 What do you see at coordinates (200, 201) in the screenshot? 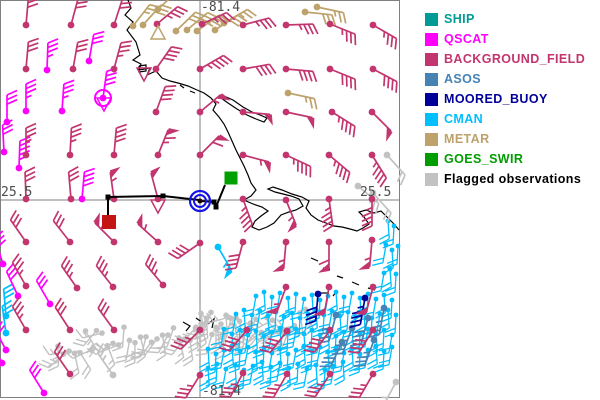
I see `target-bullseye-marker` at bounding box center [200, 201].